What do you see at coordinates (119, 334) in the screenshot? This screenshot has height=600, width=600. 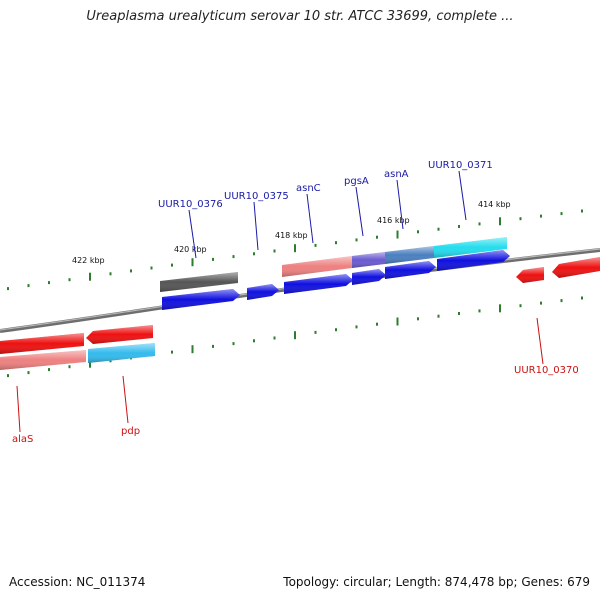 I see `gene-pdp-outer` at bounding box center [119, 334].